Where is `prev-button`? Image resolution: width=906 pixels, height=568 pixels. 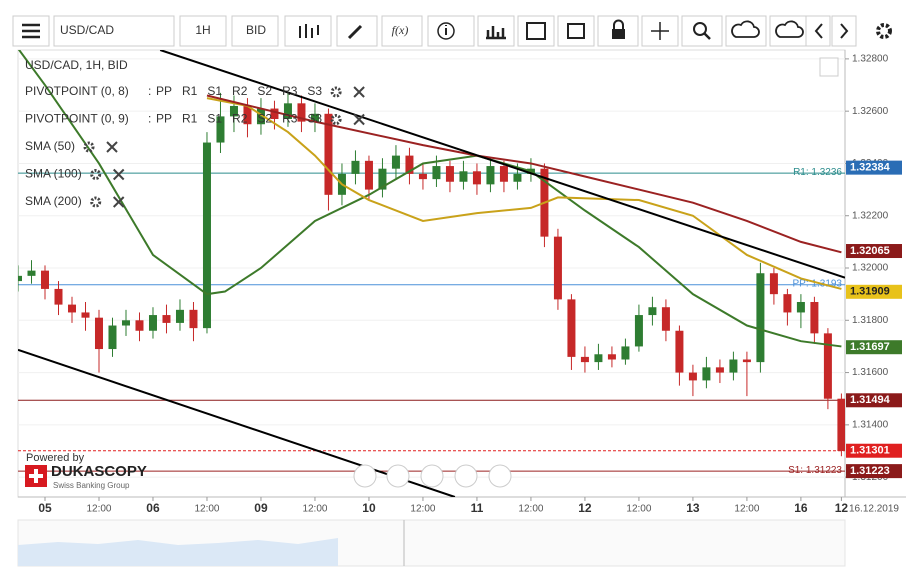 prev-button is located at coordinates (818, 31).